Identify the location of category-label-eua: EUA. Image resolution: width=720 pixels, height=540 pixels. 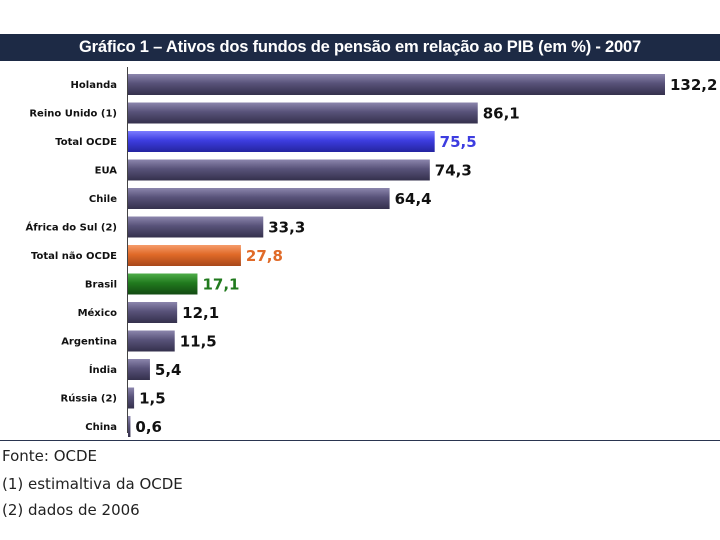
(106, 171).